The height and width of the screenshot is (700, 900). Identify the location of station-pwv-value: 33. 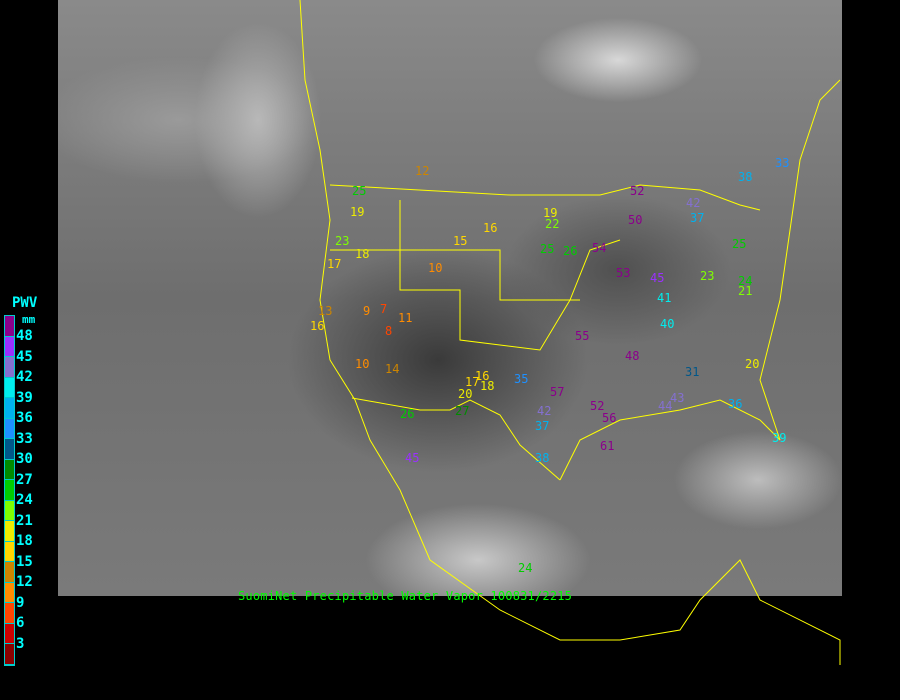
(782, 163).